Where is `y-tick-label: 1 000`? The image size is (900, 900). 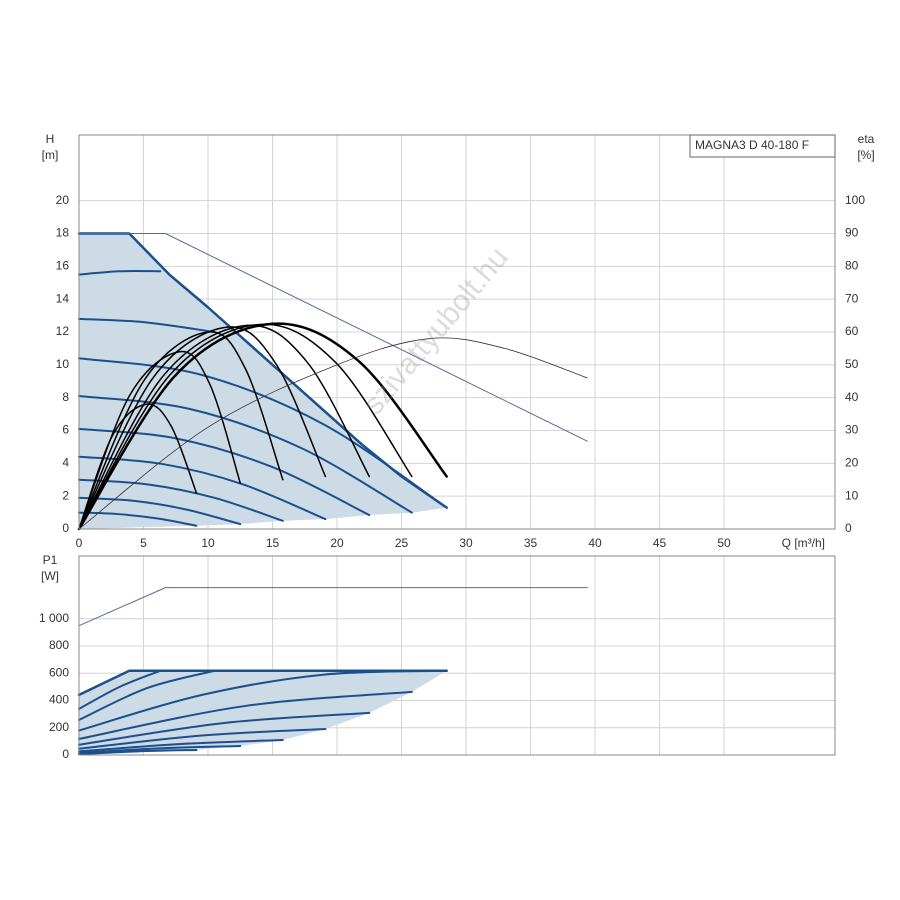 y-tick-label: 1 000 is located at coordinates (54, 618).